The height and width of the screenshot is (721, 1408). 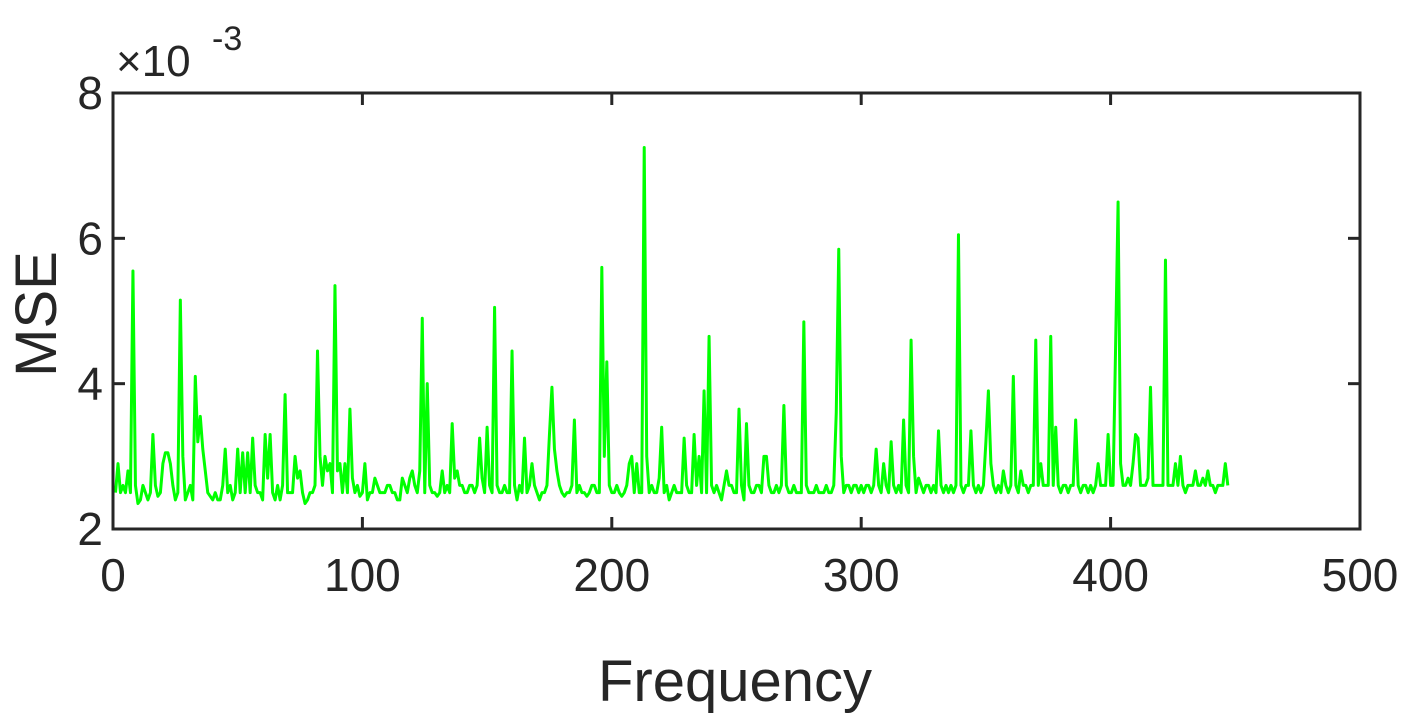 What do you see at coordinates (362, 575) in the screenshot?
I see `x-tick-label: 100` at bounding box center [362, 575].